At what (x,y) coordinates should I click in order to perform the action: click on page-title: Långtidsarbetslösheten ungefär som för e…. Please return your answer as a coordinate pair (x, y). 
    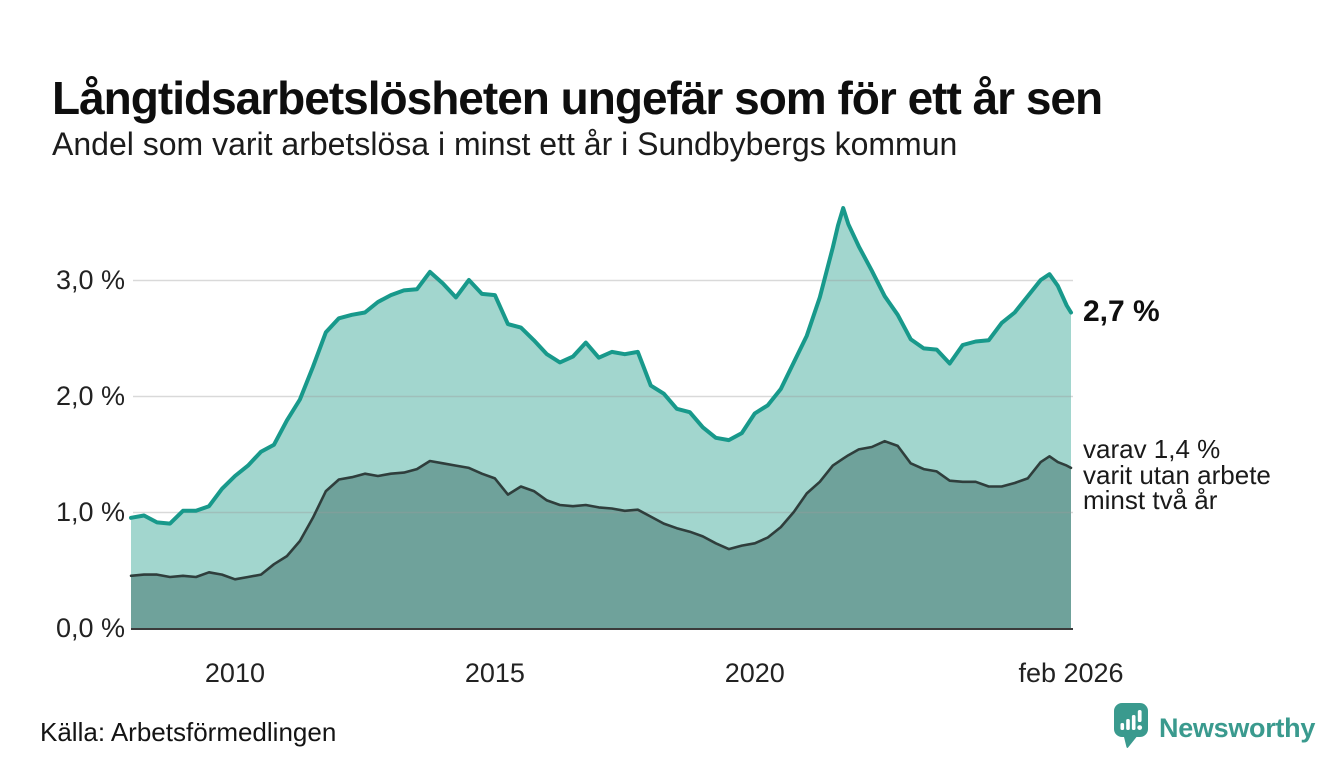
    Looking at the image, I should click on (577, 97).